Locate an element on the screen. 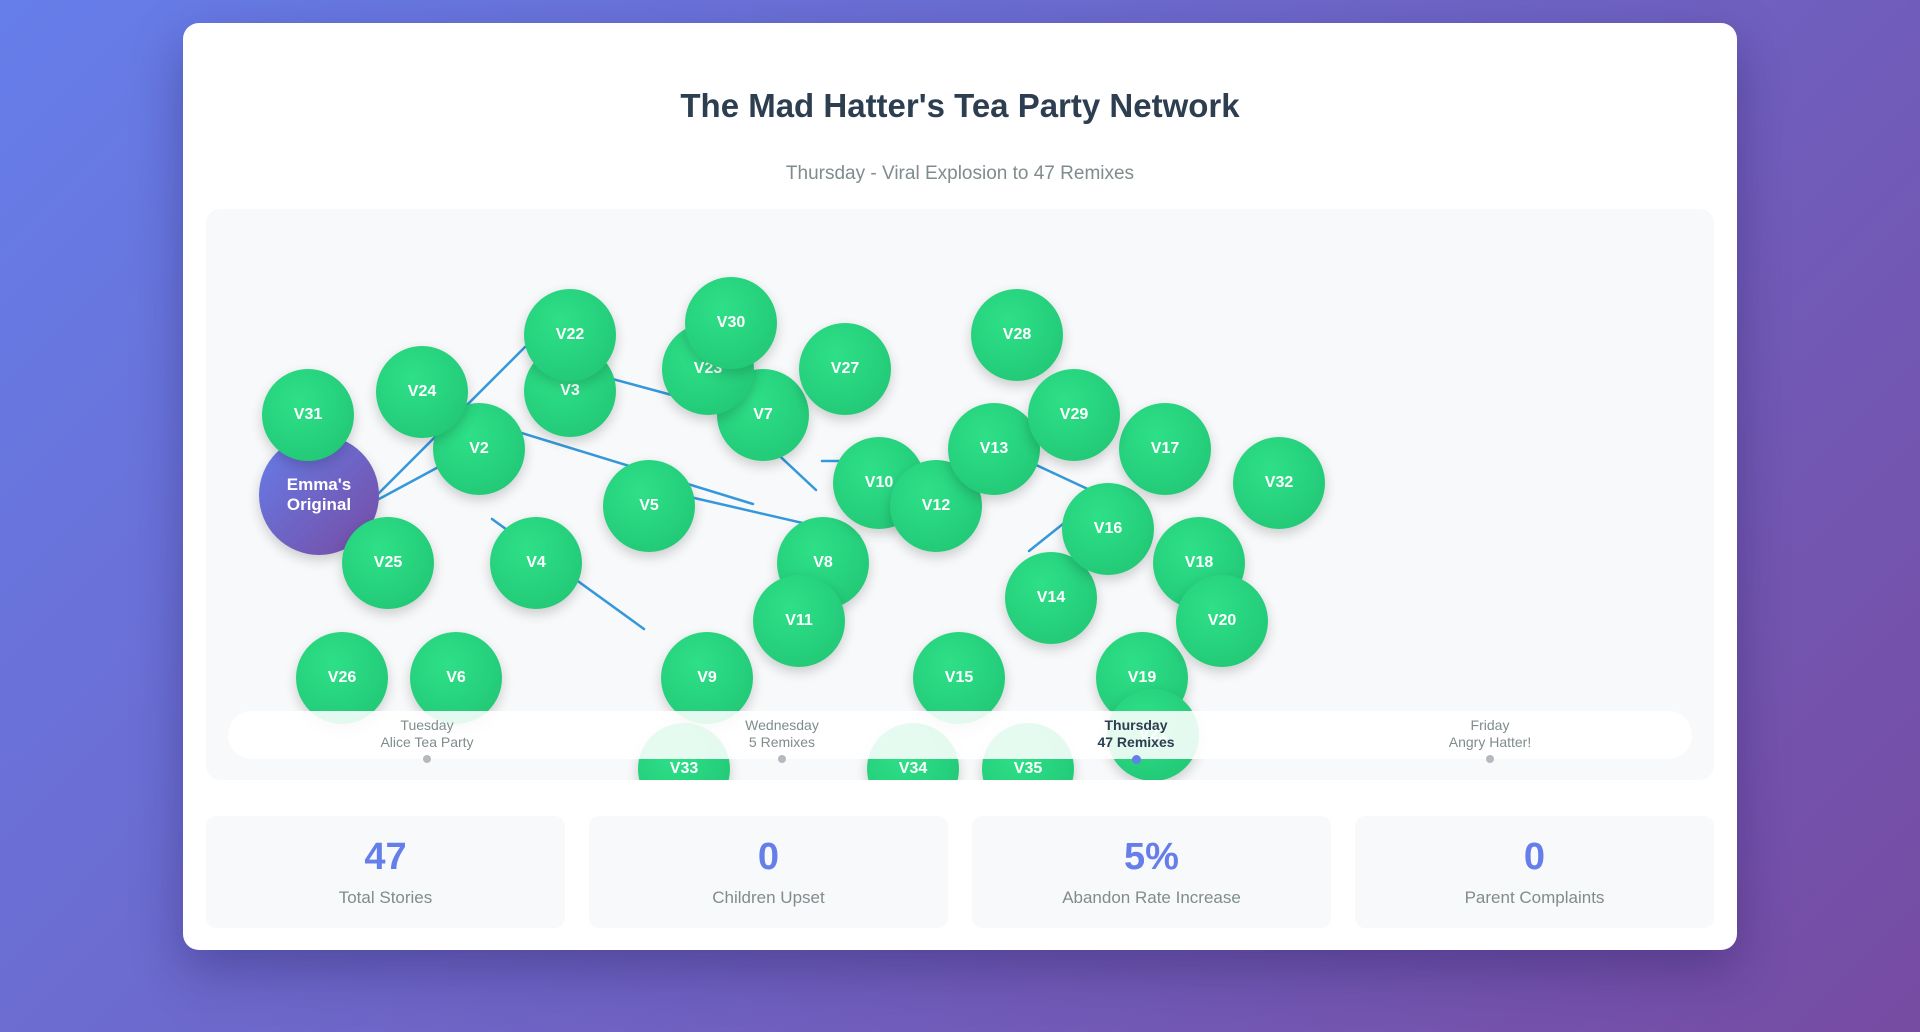 This screenshot has width=1920, height=1032. stat-parent-complaints: 0 Parent Complaints is located at coordinates (1534, 872).